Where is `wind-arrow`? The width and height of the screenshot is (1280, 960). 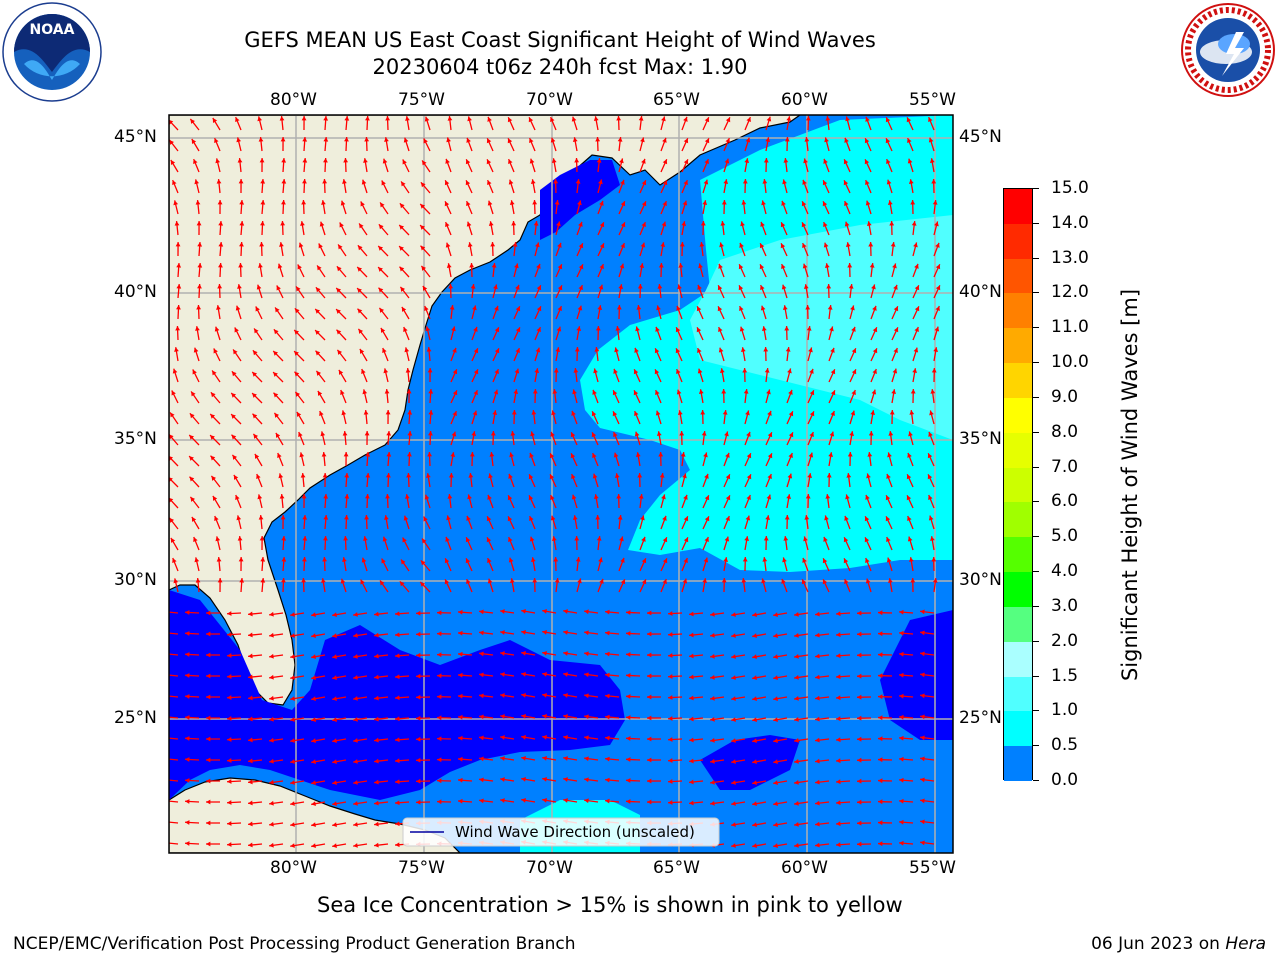
wind-arrow is located at coordinates (174, 612).